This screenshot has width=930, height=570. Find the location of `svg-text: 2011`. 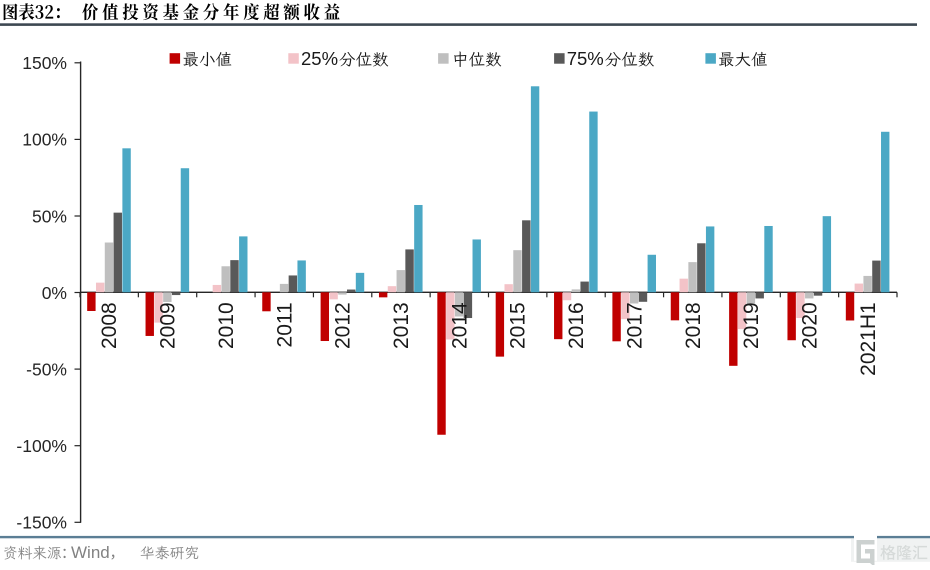

svg-text: 2011 is located at coordinates (284, 324).